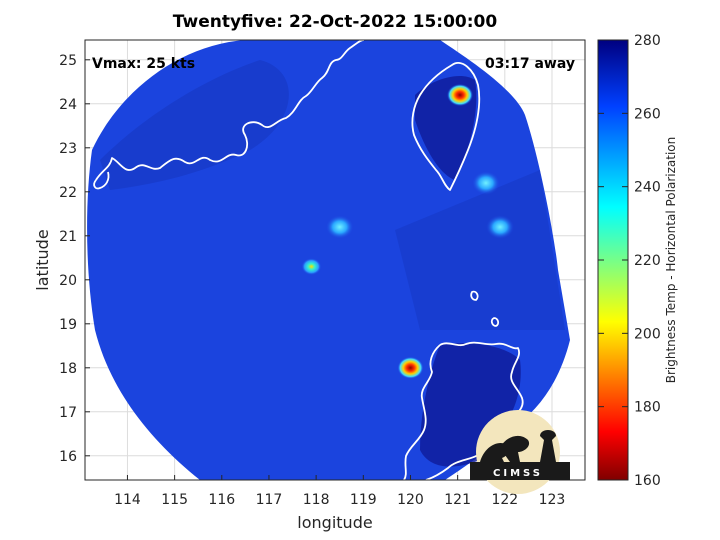 Image resolution: width=720 pixels, height=540 pixels. What do you see at coordinates (474, 295) in the screenshot?
I see `batanes-islet` at bounding box center [474, 295].